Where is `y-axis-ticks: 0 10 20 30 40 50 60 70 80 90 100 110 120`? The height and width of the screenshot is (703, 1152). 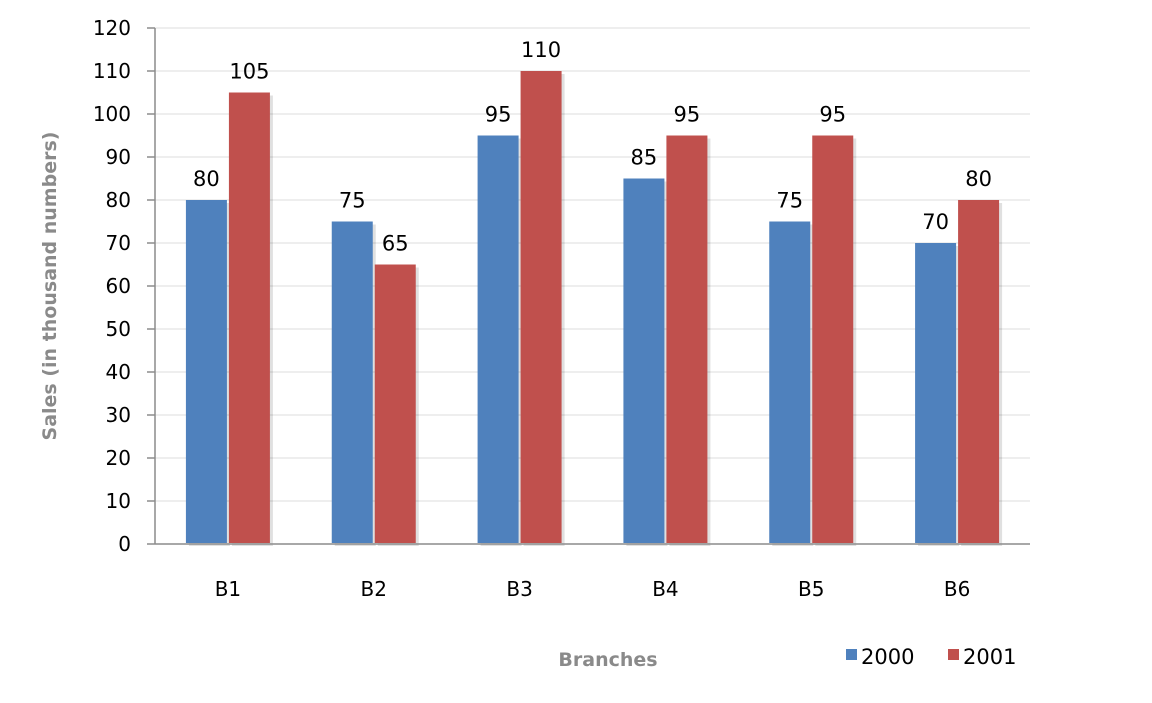 y-axis-ticks: 0 10 20 30 40 50 60 70 80 90 100 110 120 is located at coordinates (124, 286).